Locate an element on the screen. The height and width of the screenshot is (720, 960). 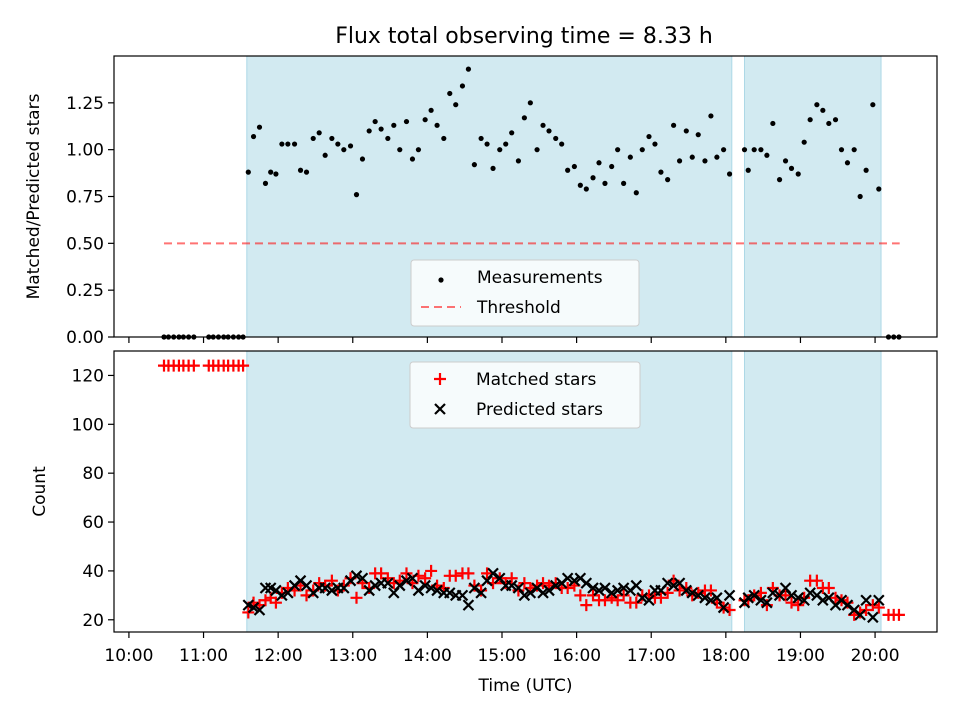
y-axis-label: Matched/Predicted stars is located at coordinates (34, 196).